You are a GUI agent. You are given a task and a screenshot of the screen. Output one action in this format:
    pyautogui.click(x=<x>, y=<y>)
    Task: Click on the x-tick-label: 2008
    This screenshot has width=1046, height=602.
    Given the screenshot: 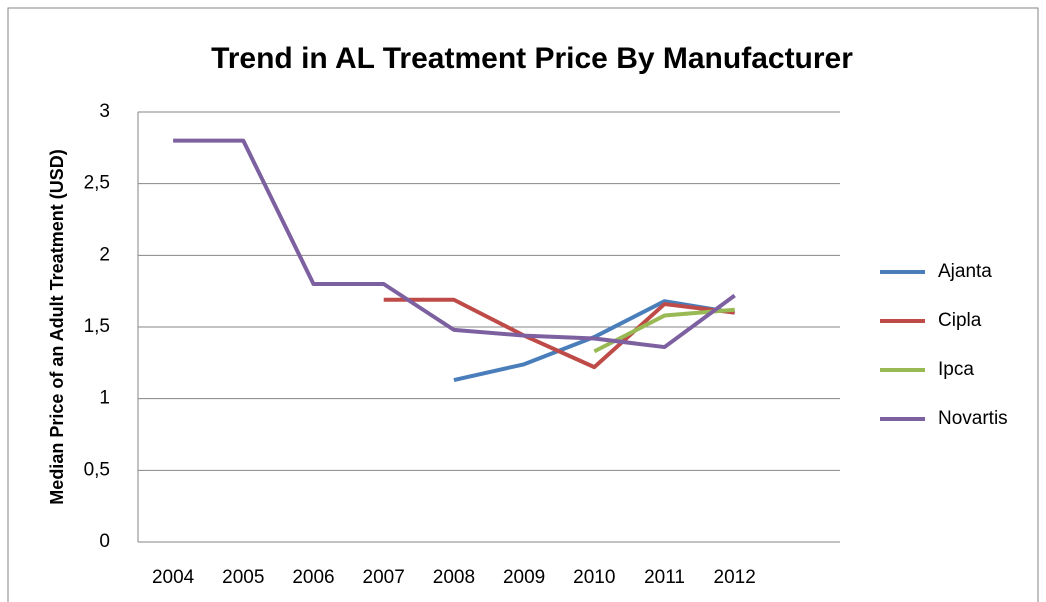 What is the action you would take?
    pyautogui.click(x=454, y=577)
    